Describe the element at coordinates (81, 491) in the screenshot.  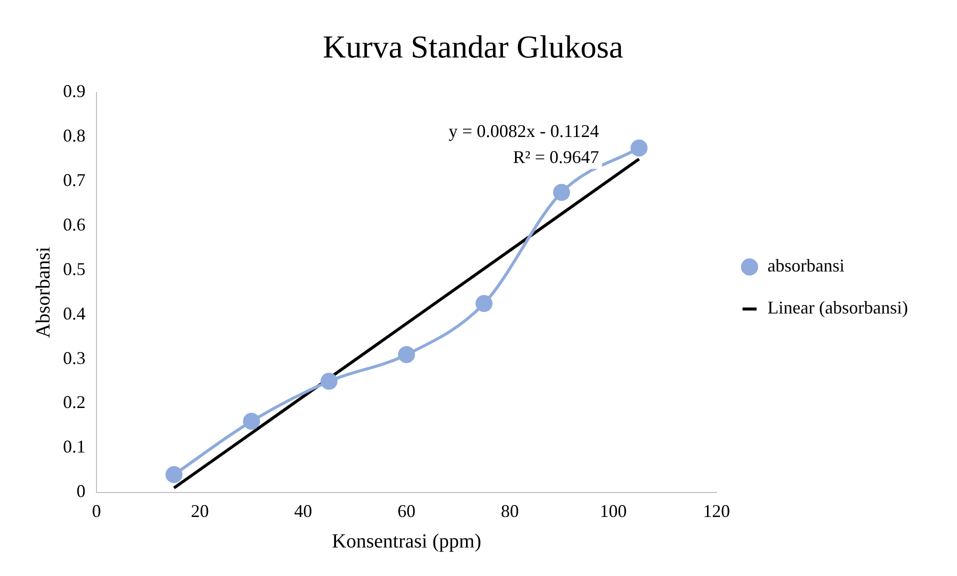
I see `y-tick-label: 0` at that location.